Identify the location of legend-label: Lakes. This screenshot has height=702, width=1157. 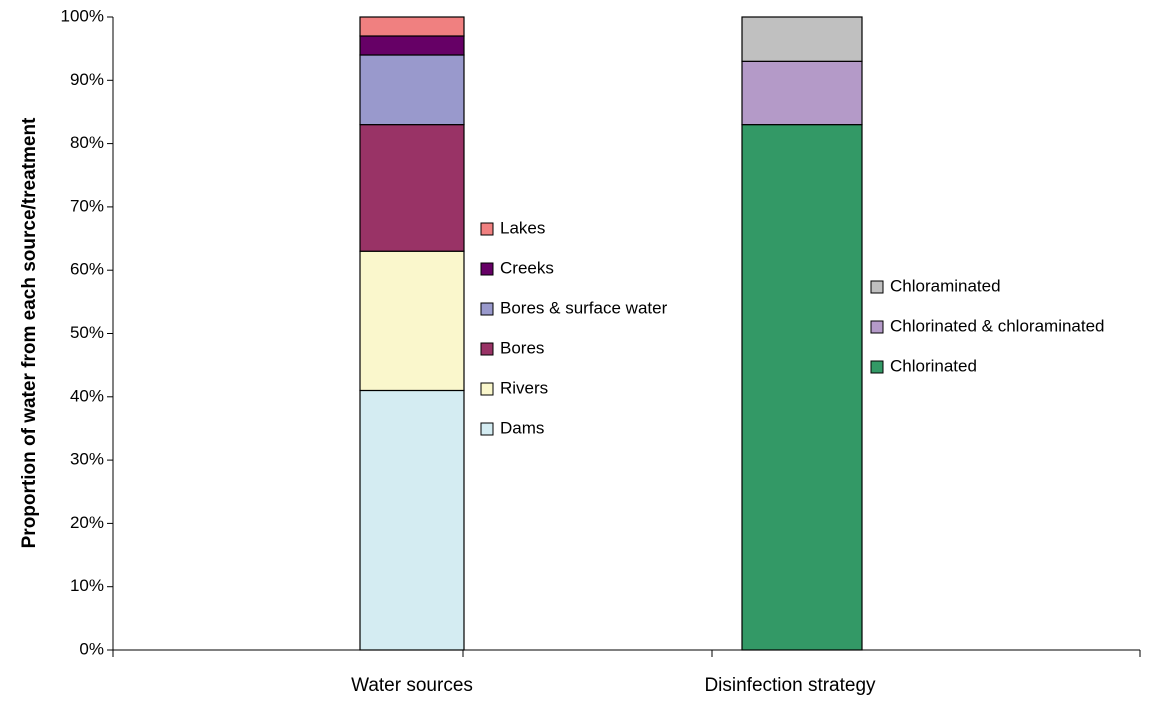
(522, 227).